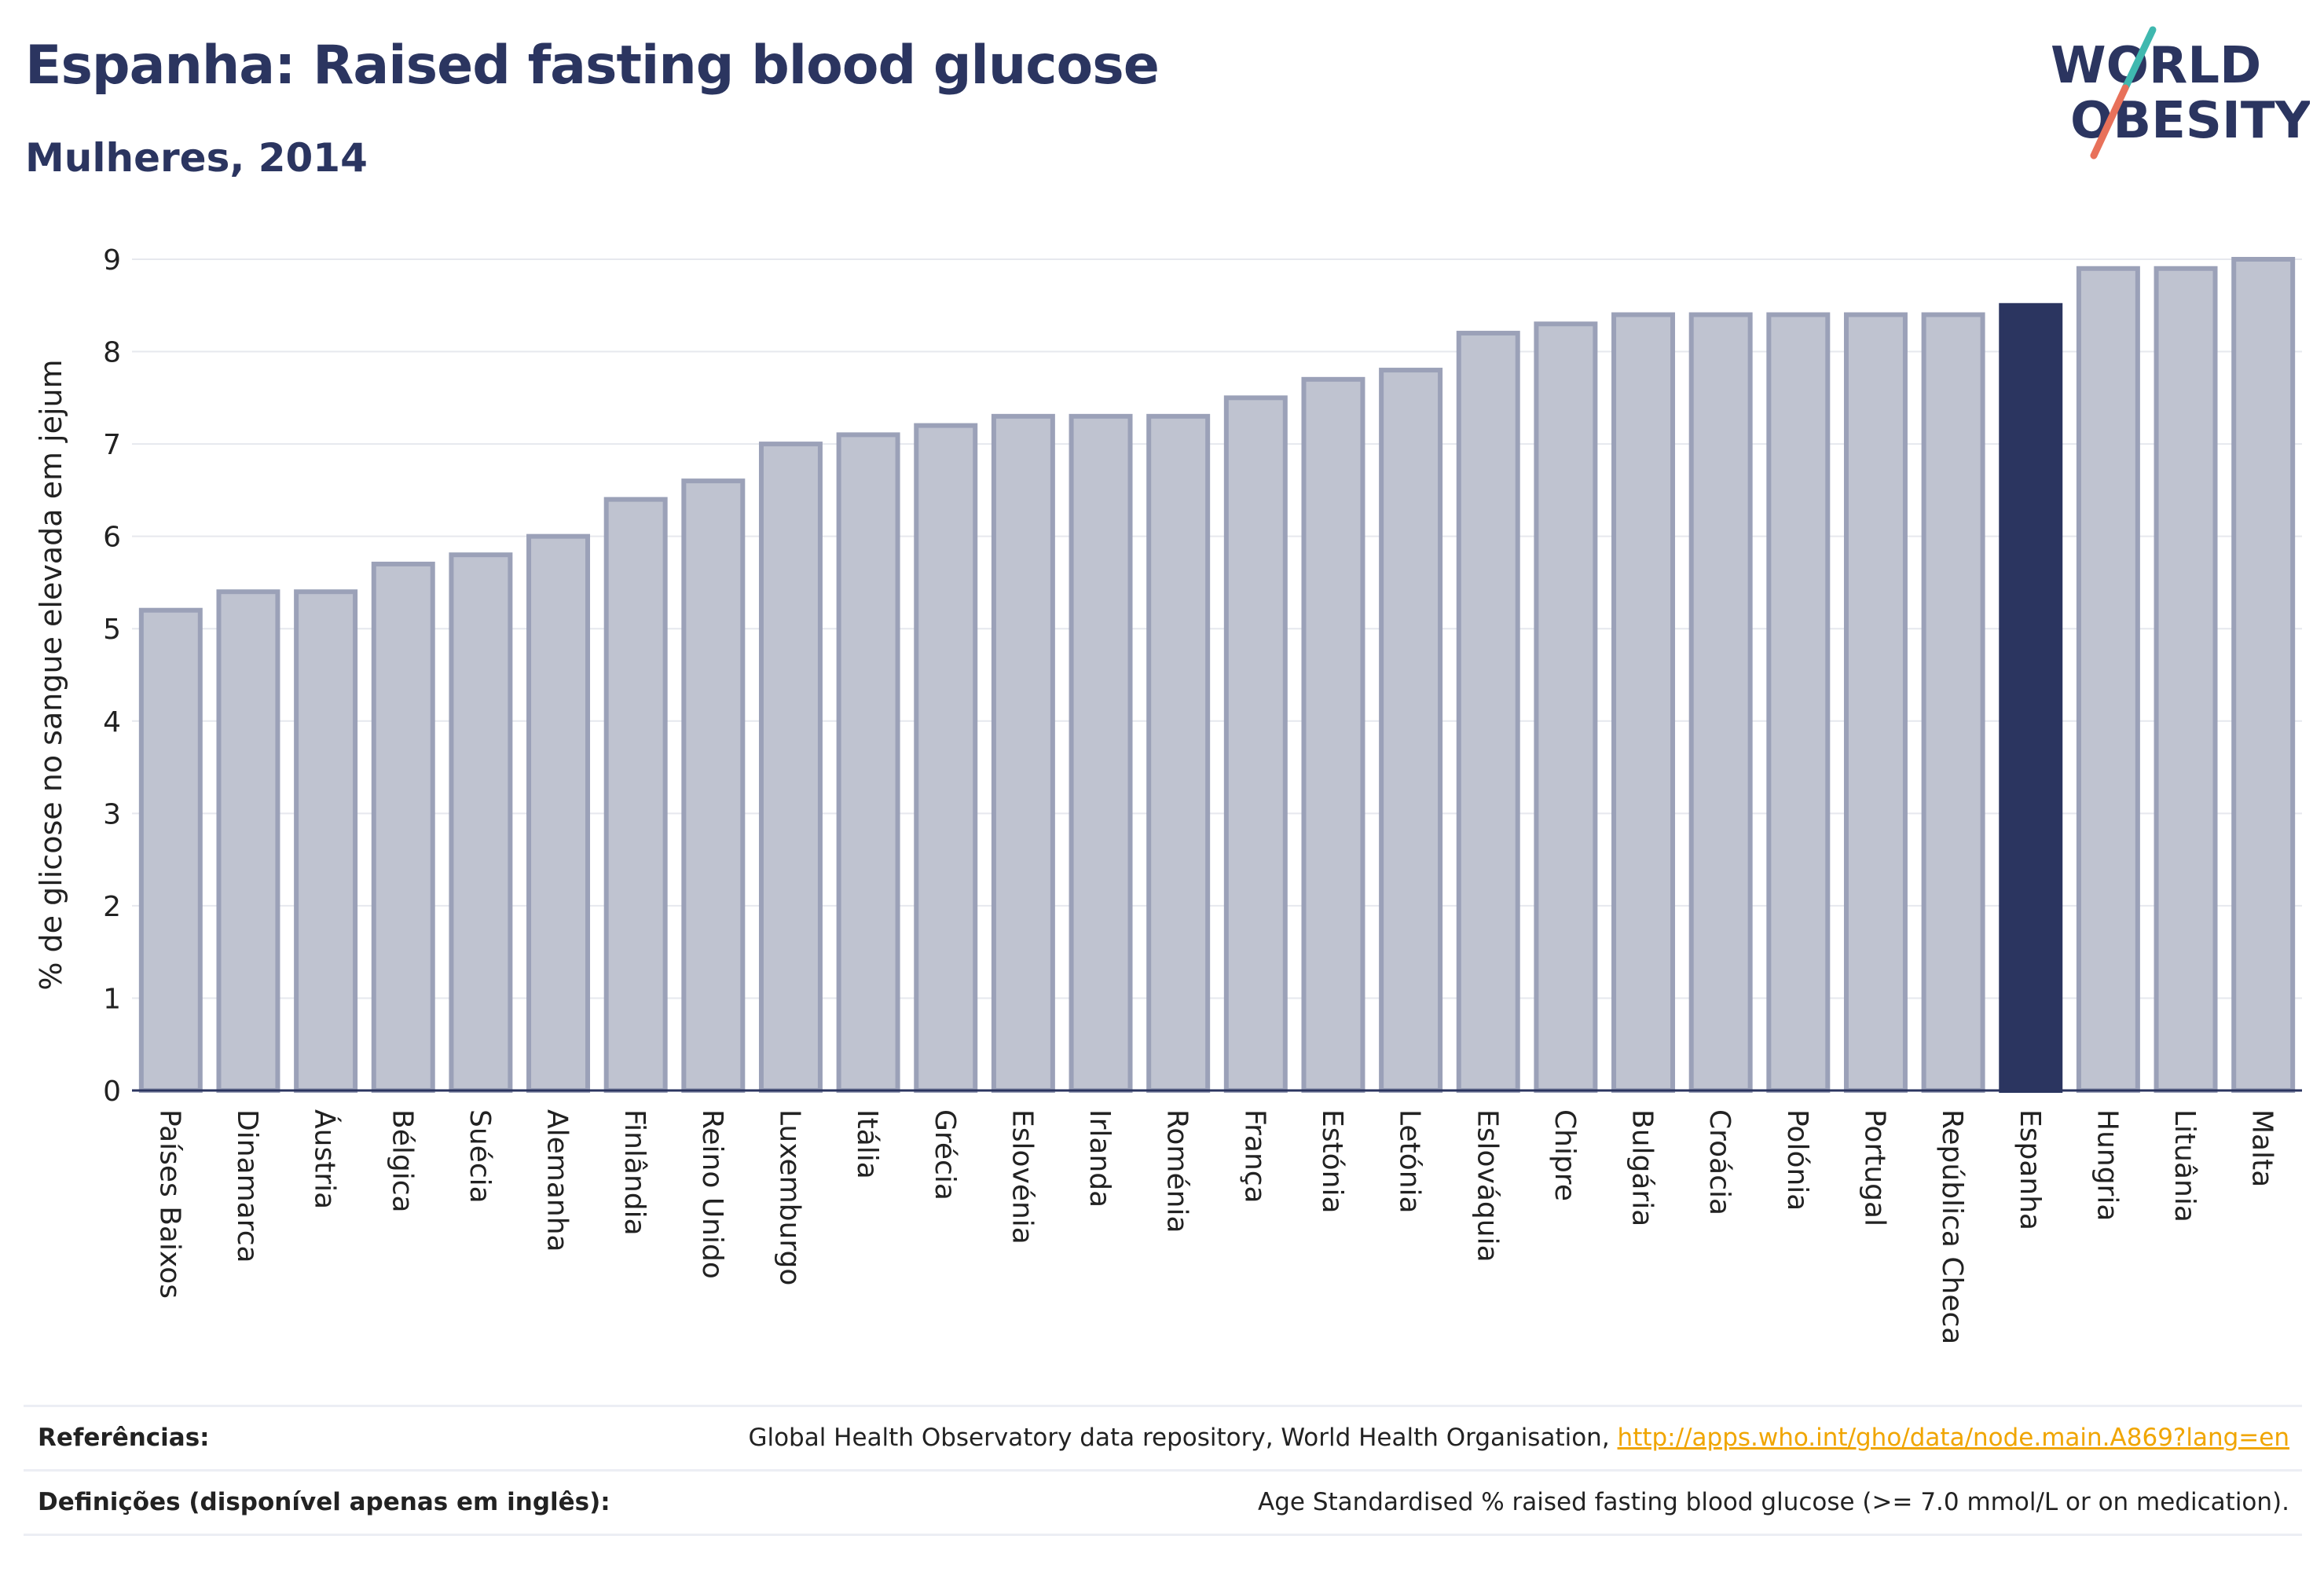  What do you see at coordinates (634, 1172) in the screenshot?
I see `x-tick-label: Finlândia` at bounding box center [634, 1172].